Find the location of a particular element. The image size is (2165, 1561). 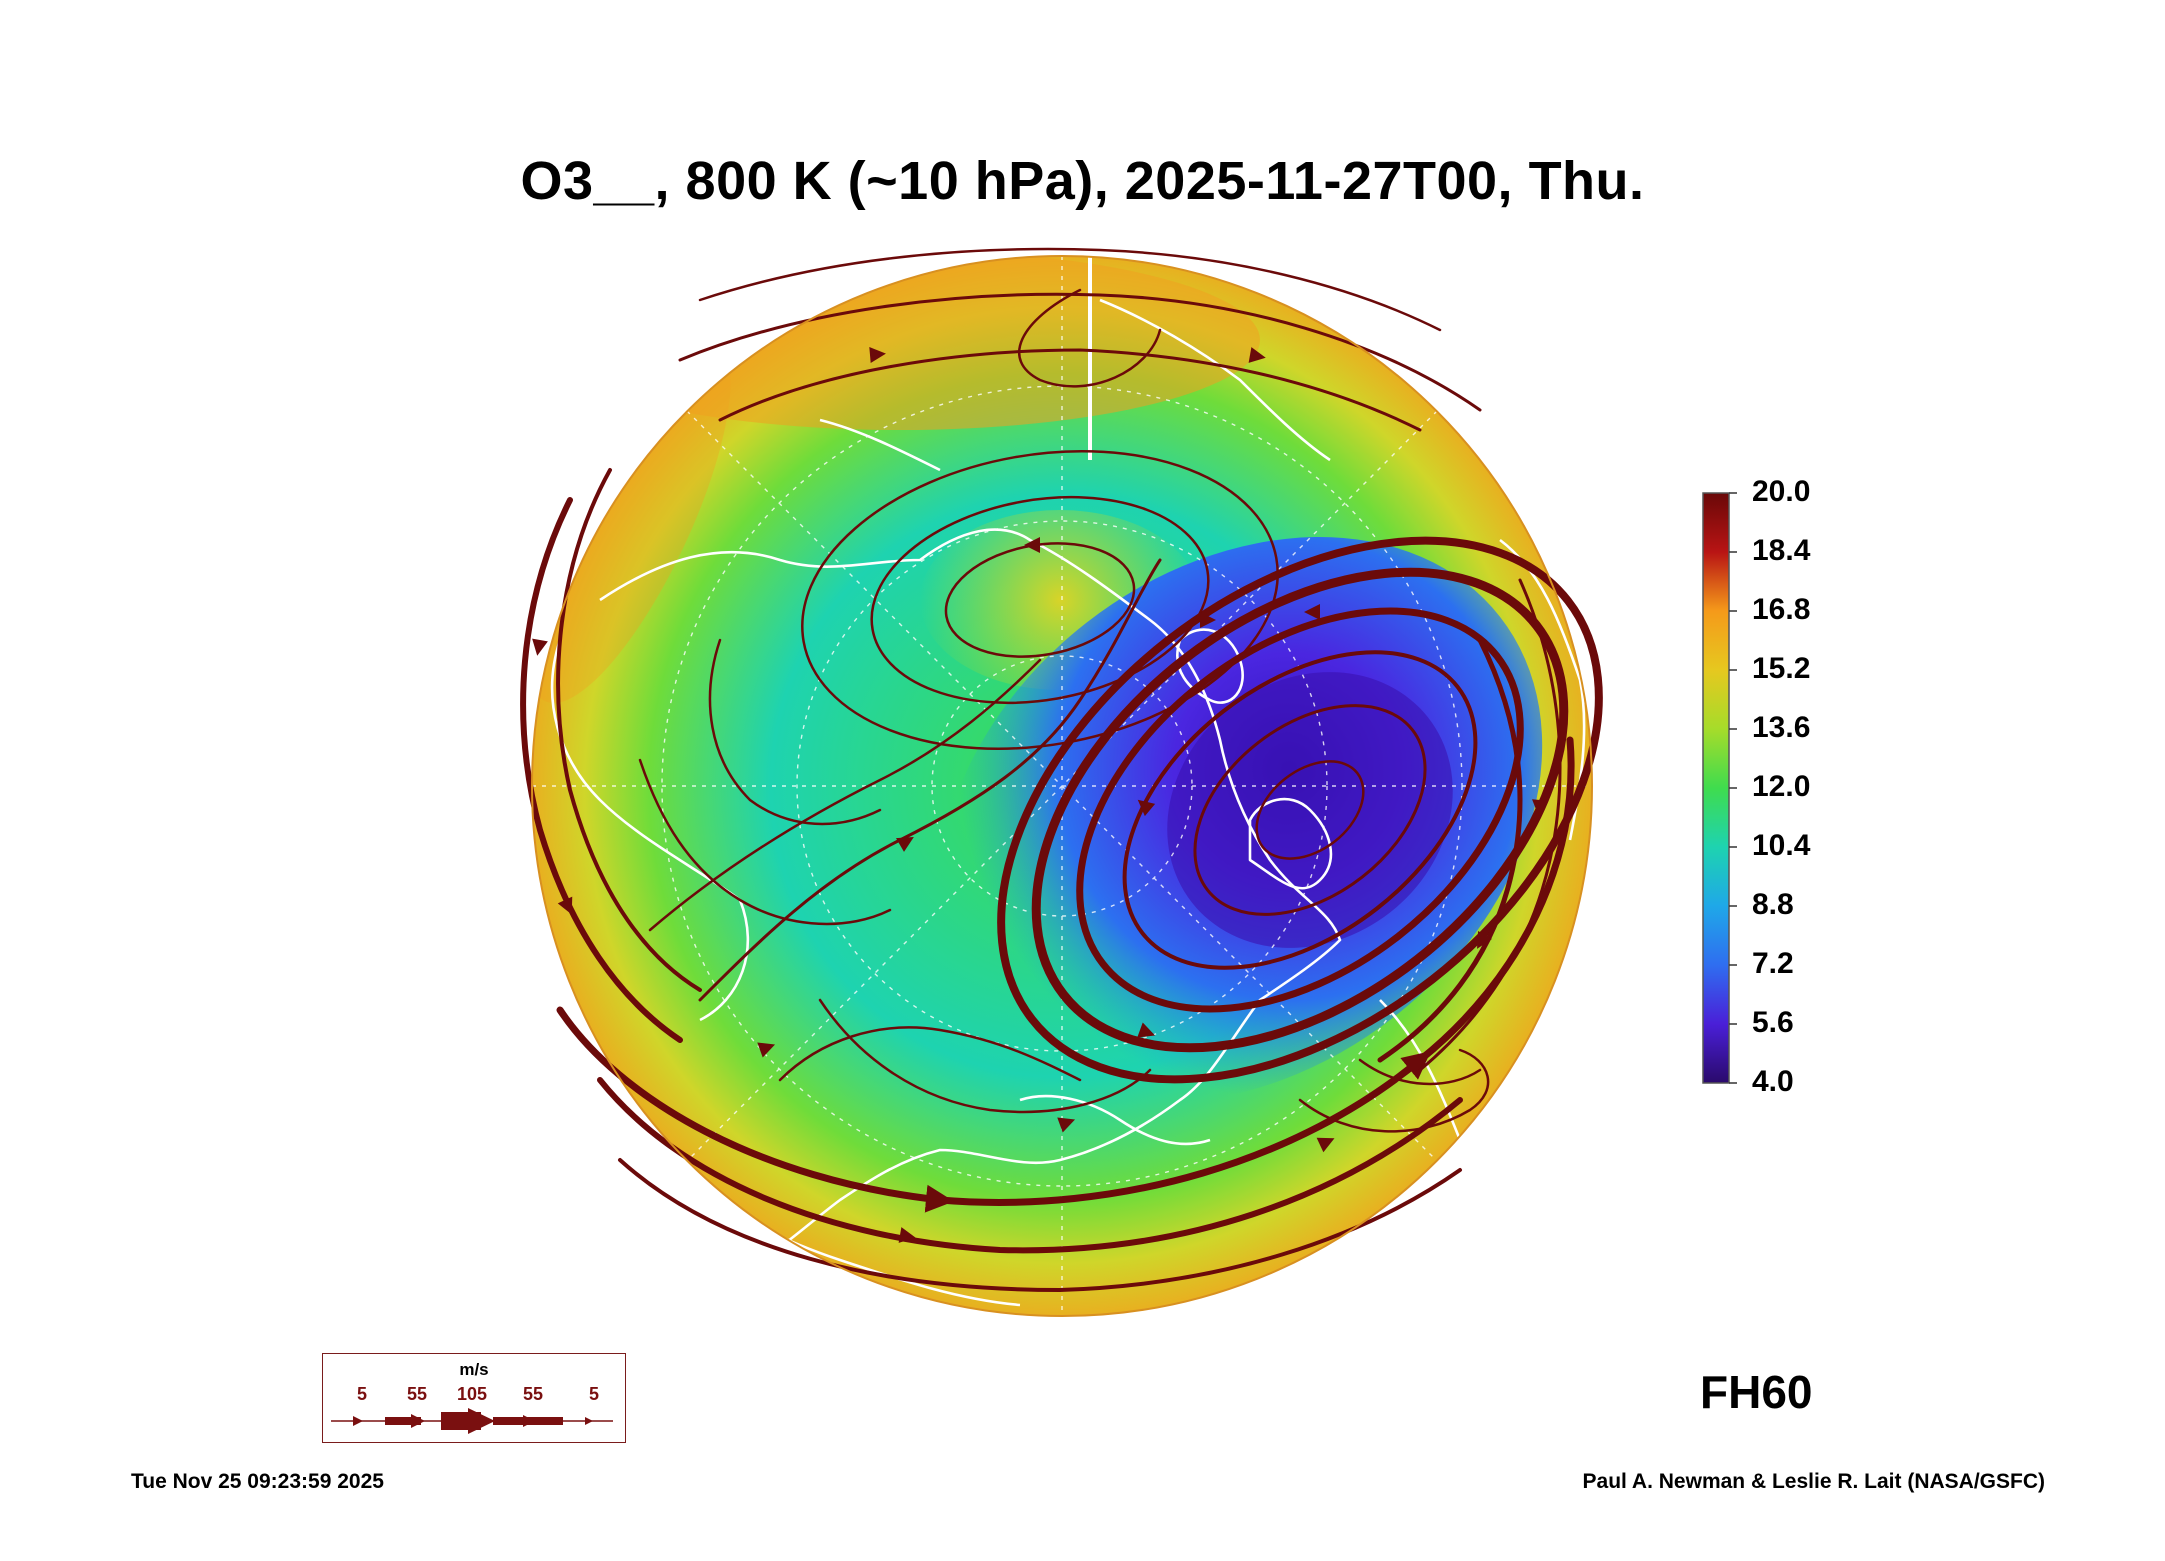

wind-speed-legend: m/s 5 55 105 55 5 is located at coordinates (474, 1398).